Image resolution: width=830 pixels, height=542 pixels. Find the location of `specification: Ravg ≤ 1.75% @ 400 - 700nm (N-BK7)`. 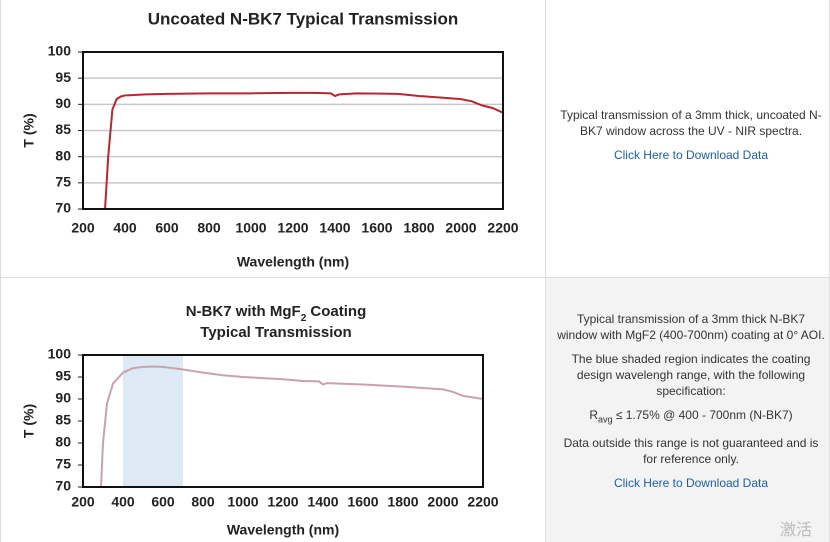

specification: Ravg ≤ 1.75% @ 400 - 700nm (N-BK7) is located at coordinates (691, 417).